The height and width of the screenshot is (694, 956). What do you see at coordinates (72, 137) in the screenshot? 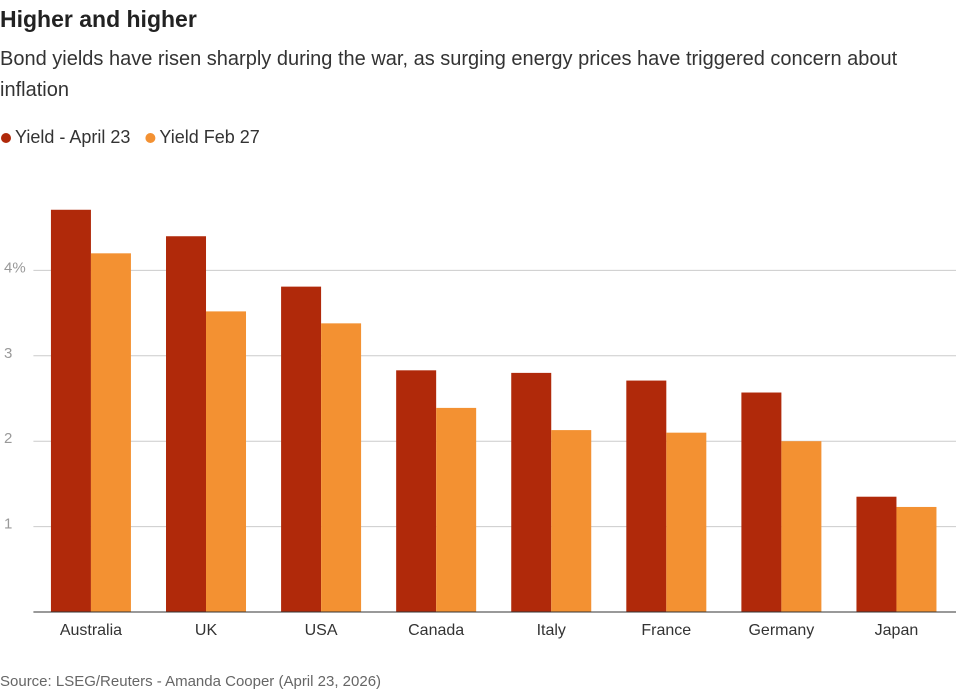
I see `legend-label: Yield - April 23` at bounding box center [72, 137].